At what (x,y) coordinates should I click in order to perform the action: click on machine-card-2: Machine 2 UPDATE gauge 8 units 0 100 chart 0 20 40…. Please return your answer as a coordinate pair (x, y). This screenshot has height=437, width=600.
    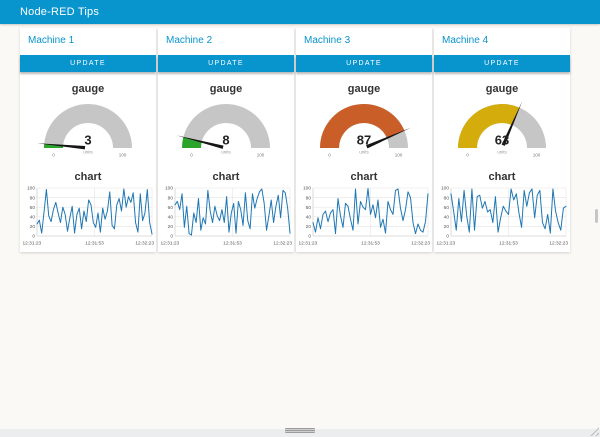
    Looking at the image, I should click on (226, 140).